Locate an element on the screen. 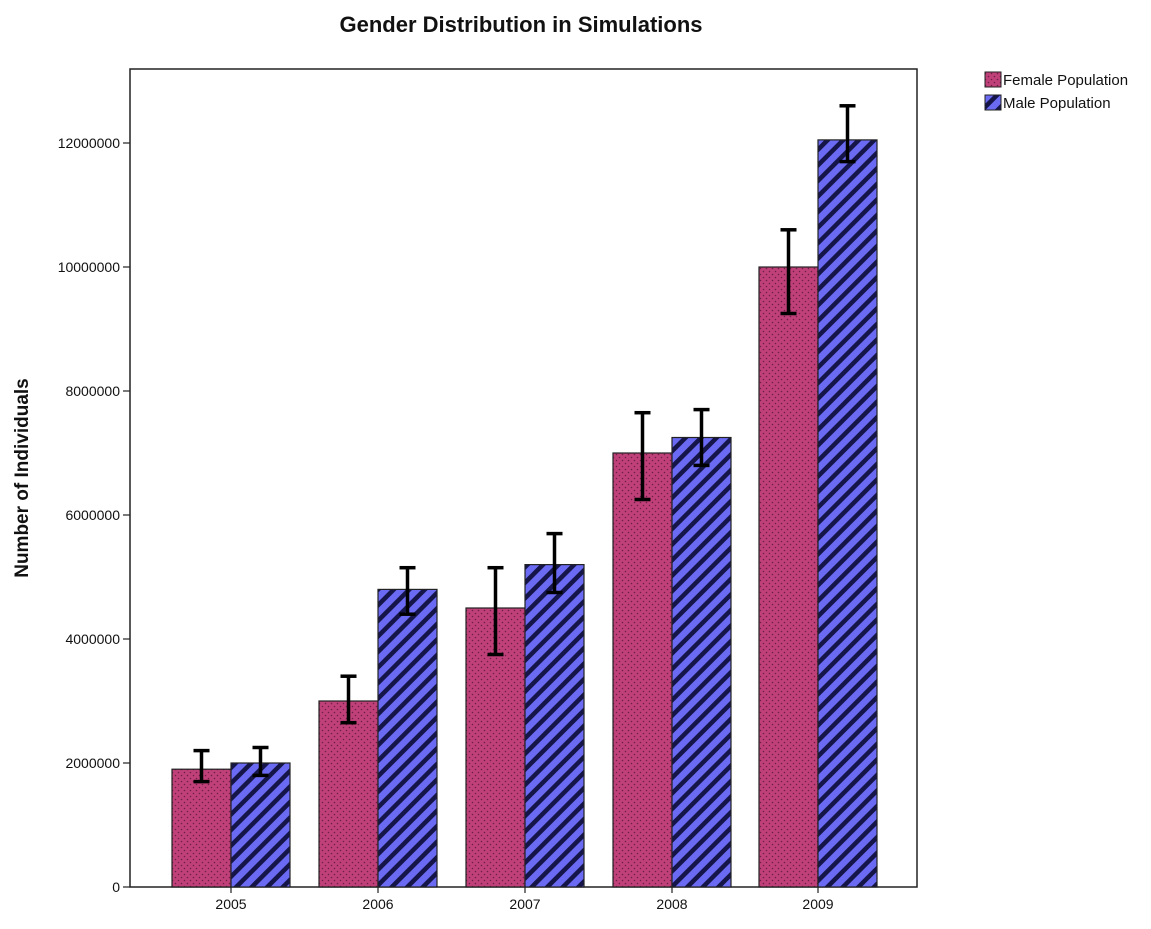  legend-swatch-male is located at coordinates (993, 102).